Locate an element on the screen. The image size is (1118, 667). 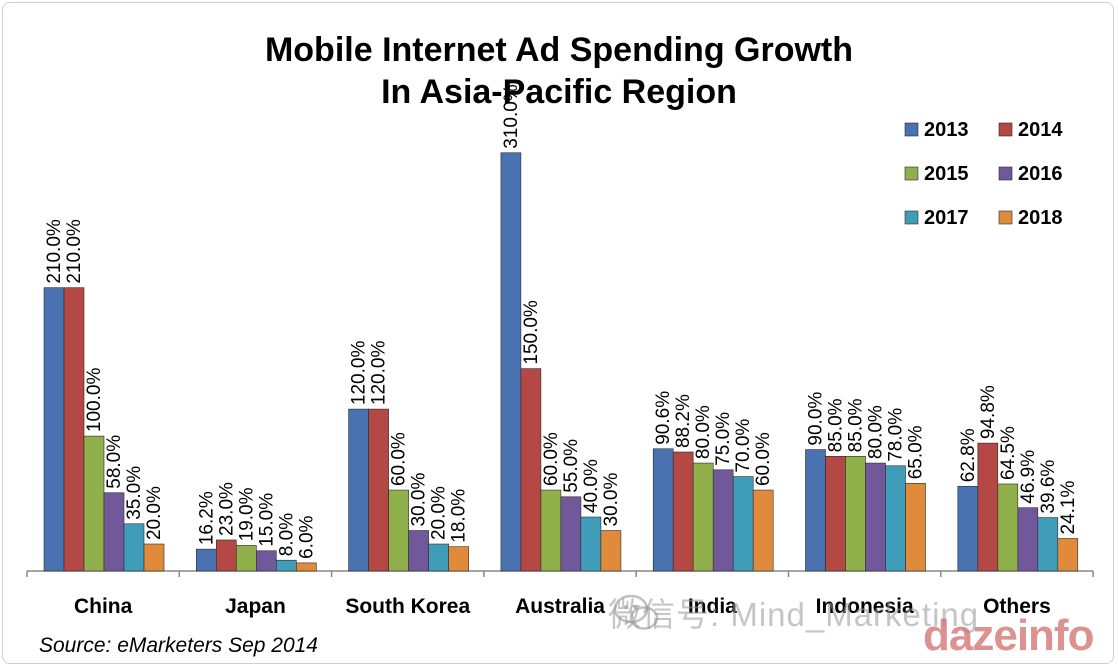
data-label: 55.0% is located at coordinates (571, 466).